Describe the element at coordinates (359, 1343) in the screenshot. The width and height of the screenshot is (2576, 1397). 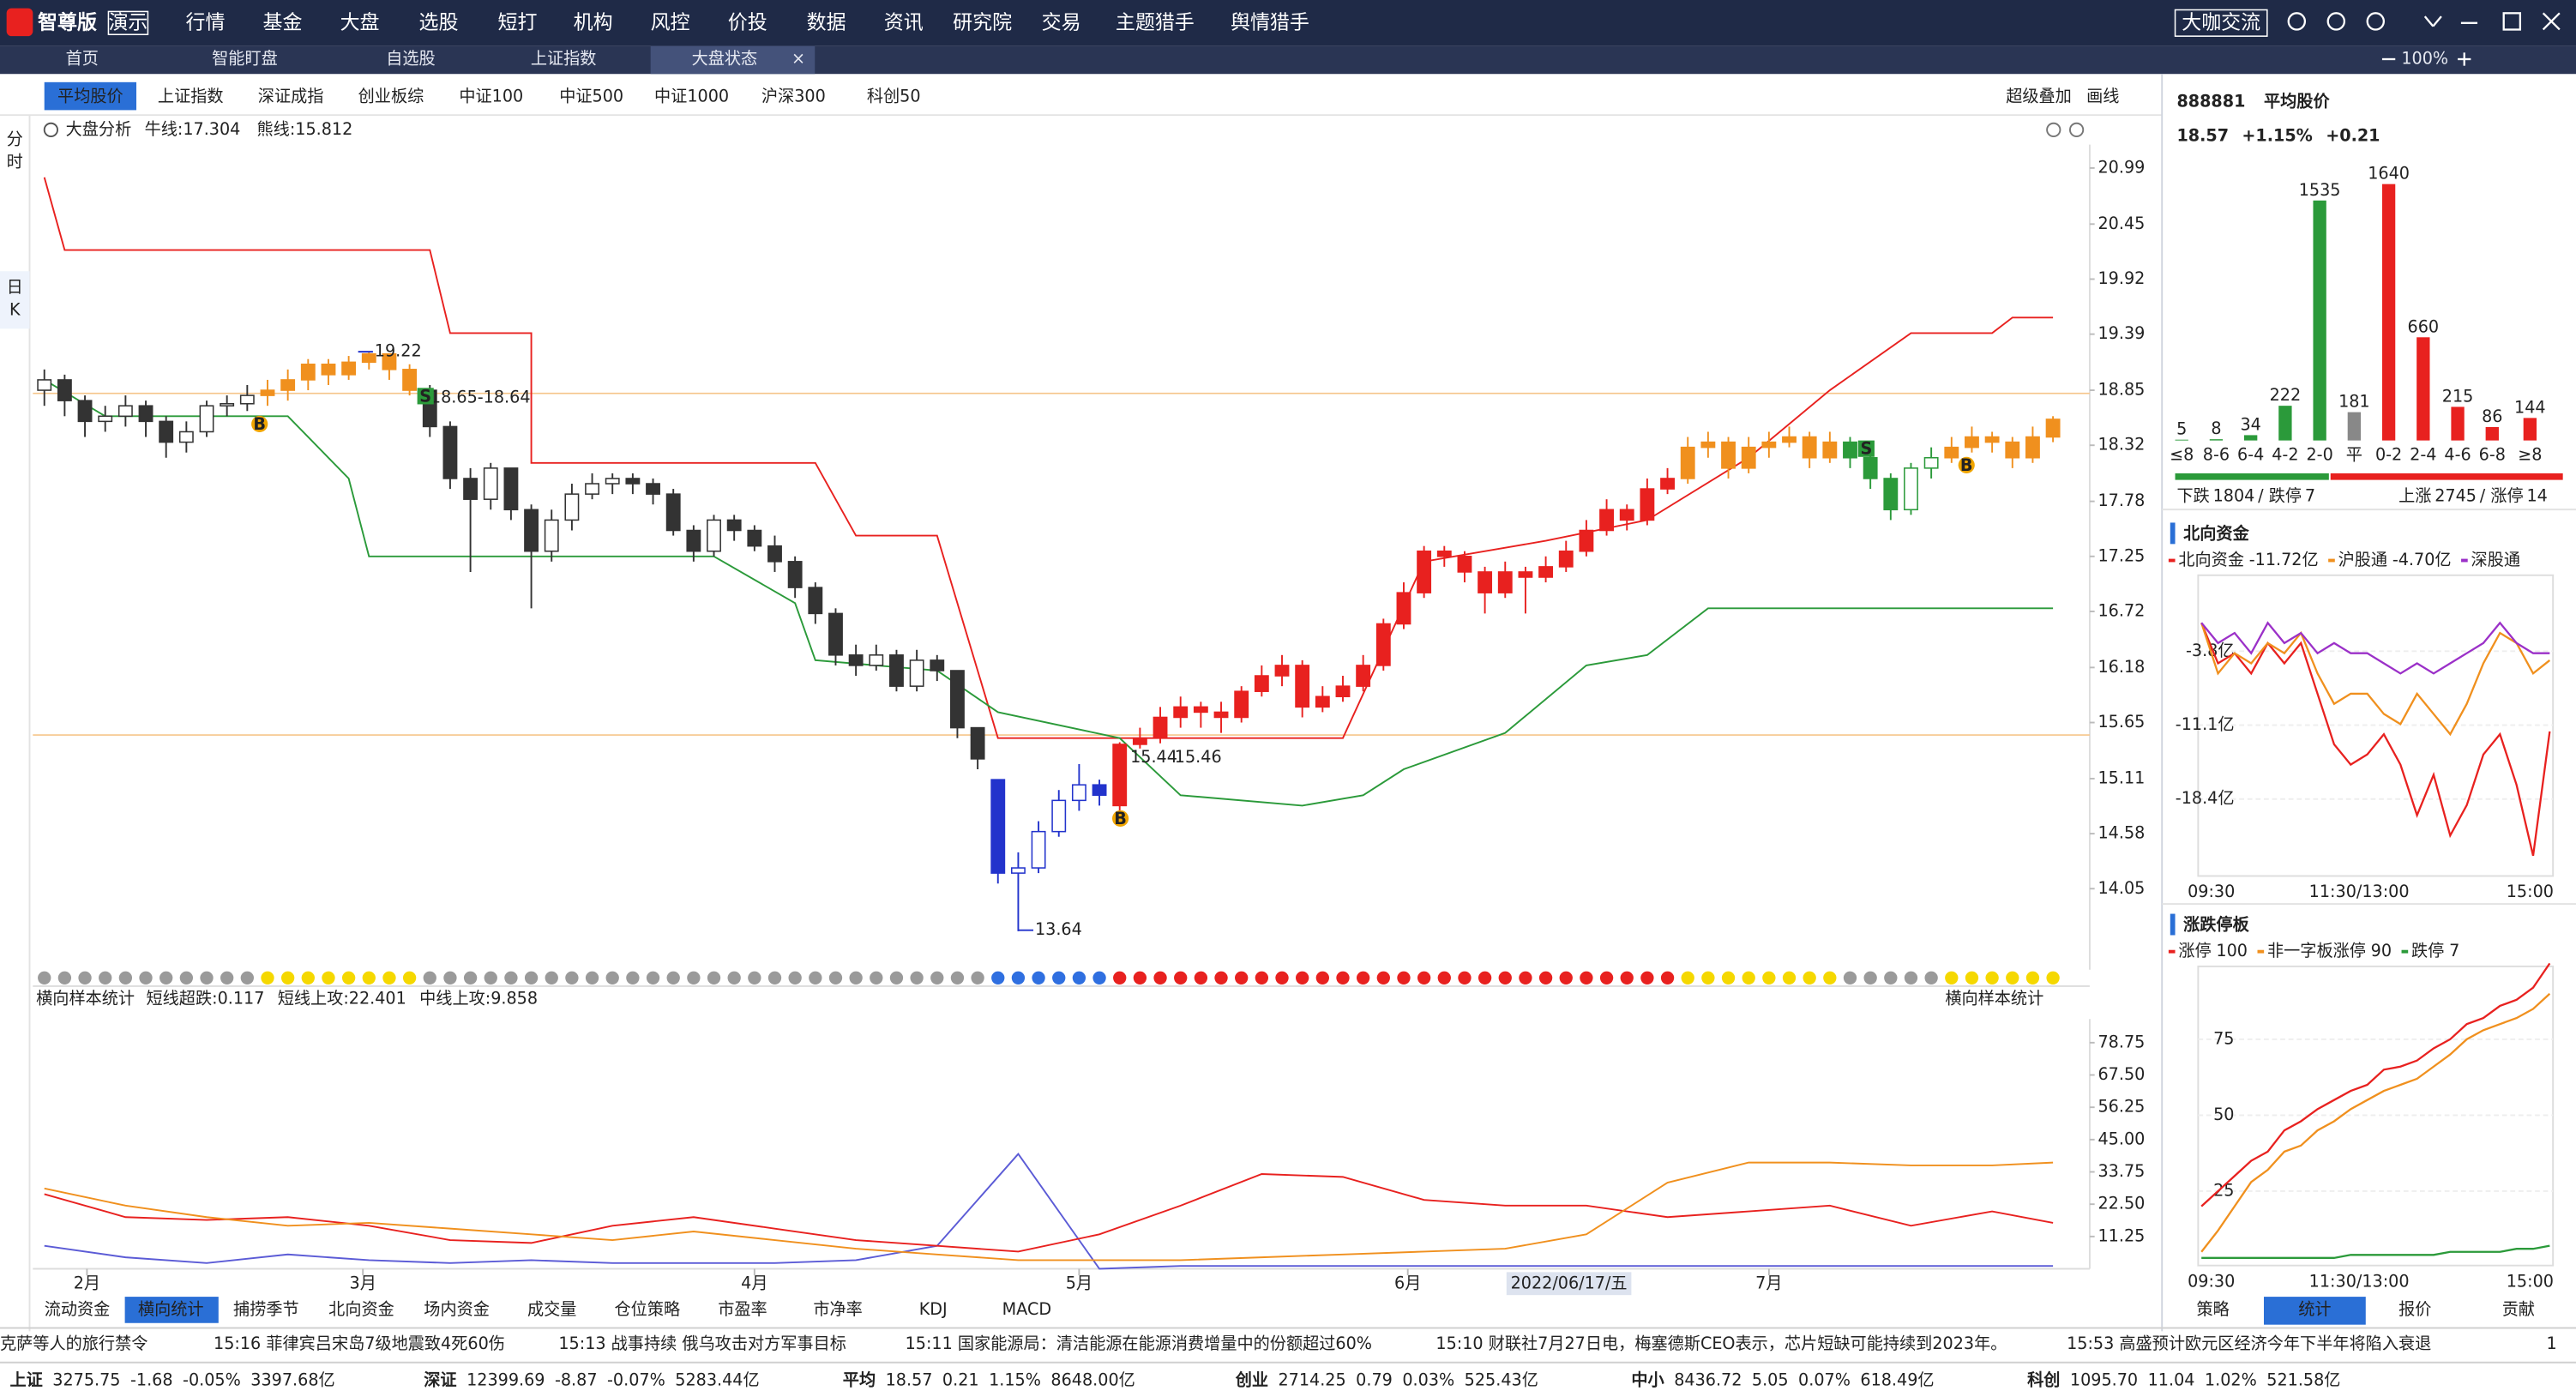
I see `news-item: 15:16 菲律宾吕宋岛7级地震致4死60伤` at that location.